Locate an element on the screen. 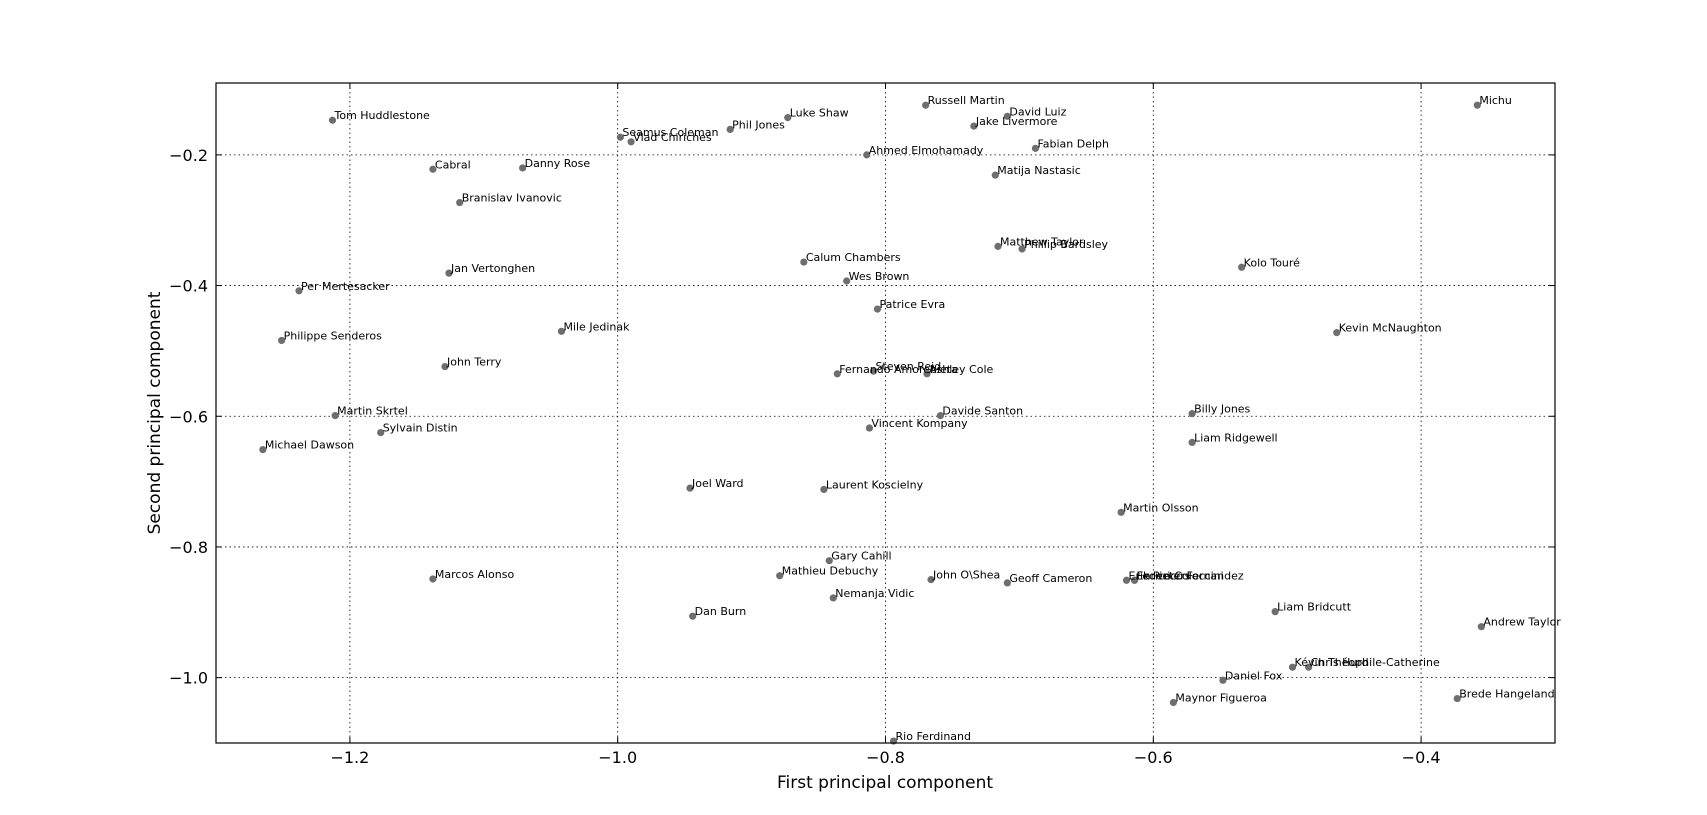  data-point-label: Branislav Ivanovic is located at coordinates (512, 198).